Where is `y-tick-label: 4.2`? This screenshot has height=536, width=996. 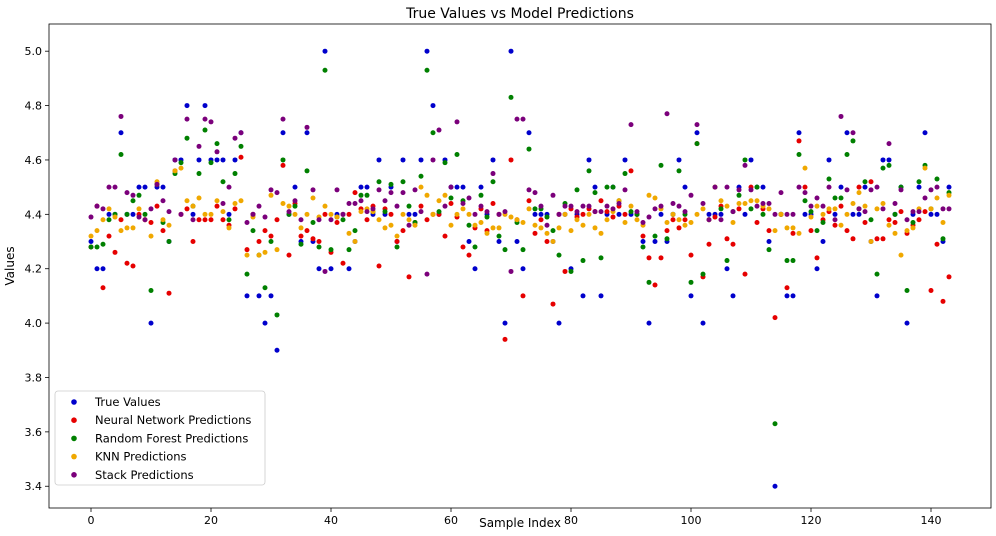 y-tick-label: 4.2 is located at coordinates (34, 269).